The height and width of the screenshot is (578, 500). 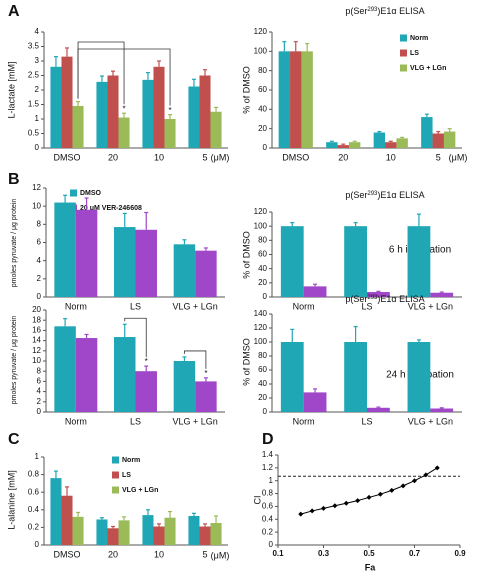 I want to click on y-tick-label: 14, so click(x=36, y=340).